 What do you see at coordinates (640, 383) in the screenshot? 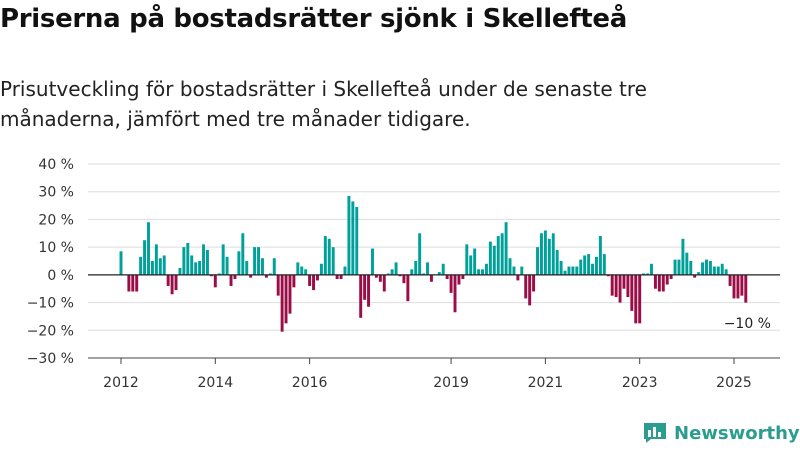
I see `x-tick-label: 2023` at bounding box center [640, 383].